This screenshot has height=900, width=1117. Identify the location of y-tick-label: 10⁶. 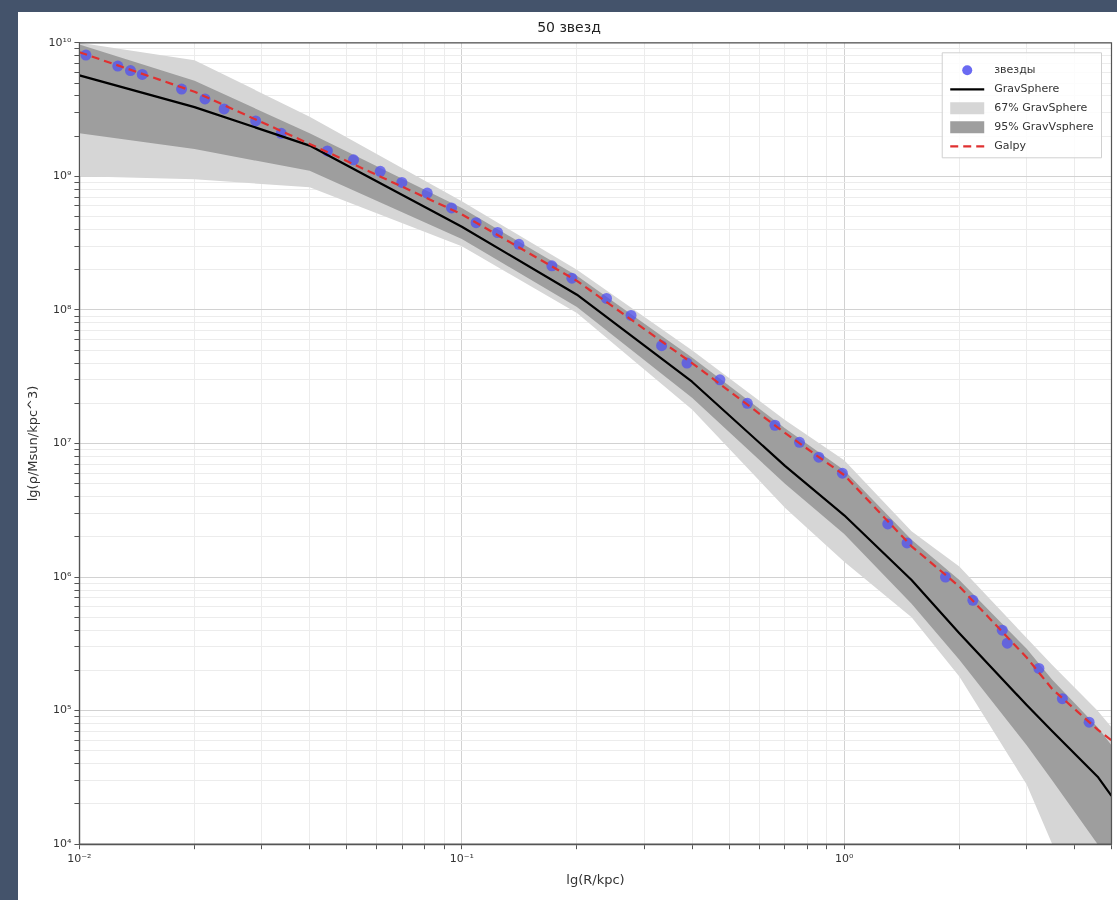
(62, 576).